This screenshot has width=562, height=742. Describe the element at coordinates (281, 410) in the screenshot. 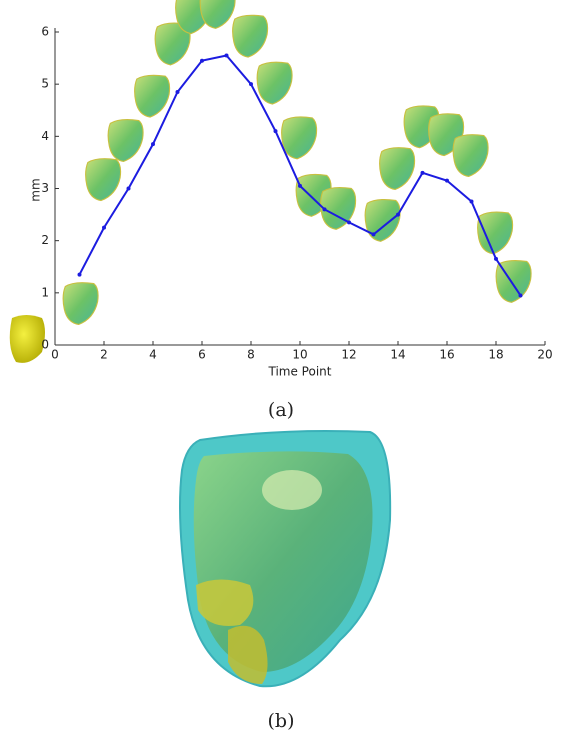

I see `caption: (a)` at that location.